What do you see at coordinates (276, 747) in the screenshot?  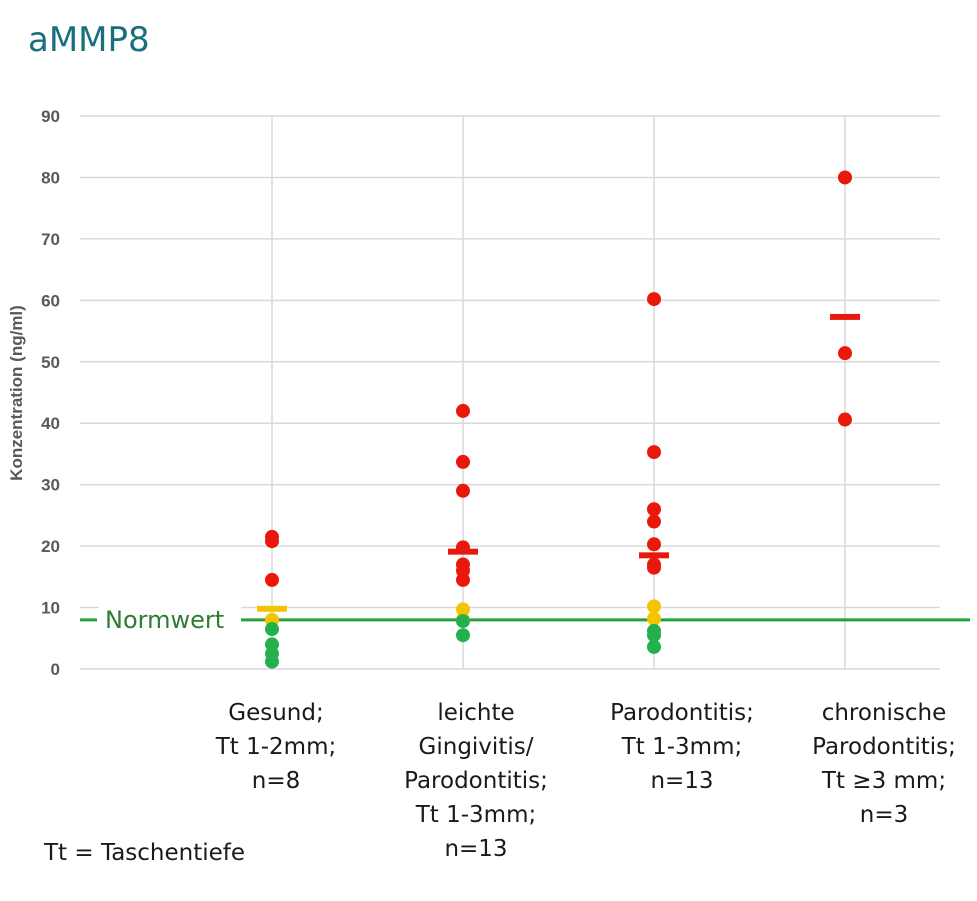 I see `category-label-line: Tt 1-2mm;` at bounding box center [276, 747].